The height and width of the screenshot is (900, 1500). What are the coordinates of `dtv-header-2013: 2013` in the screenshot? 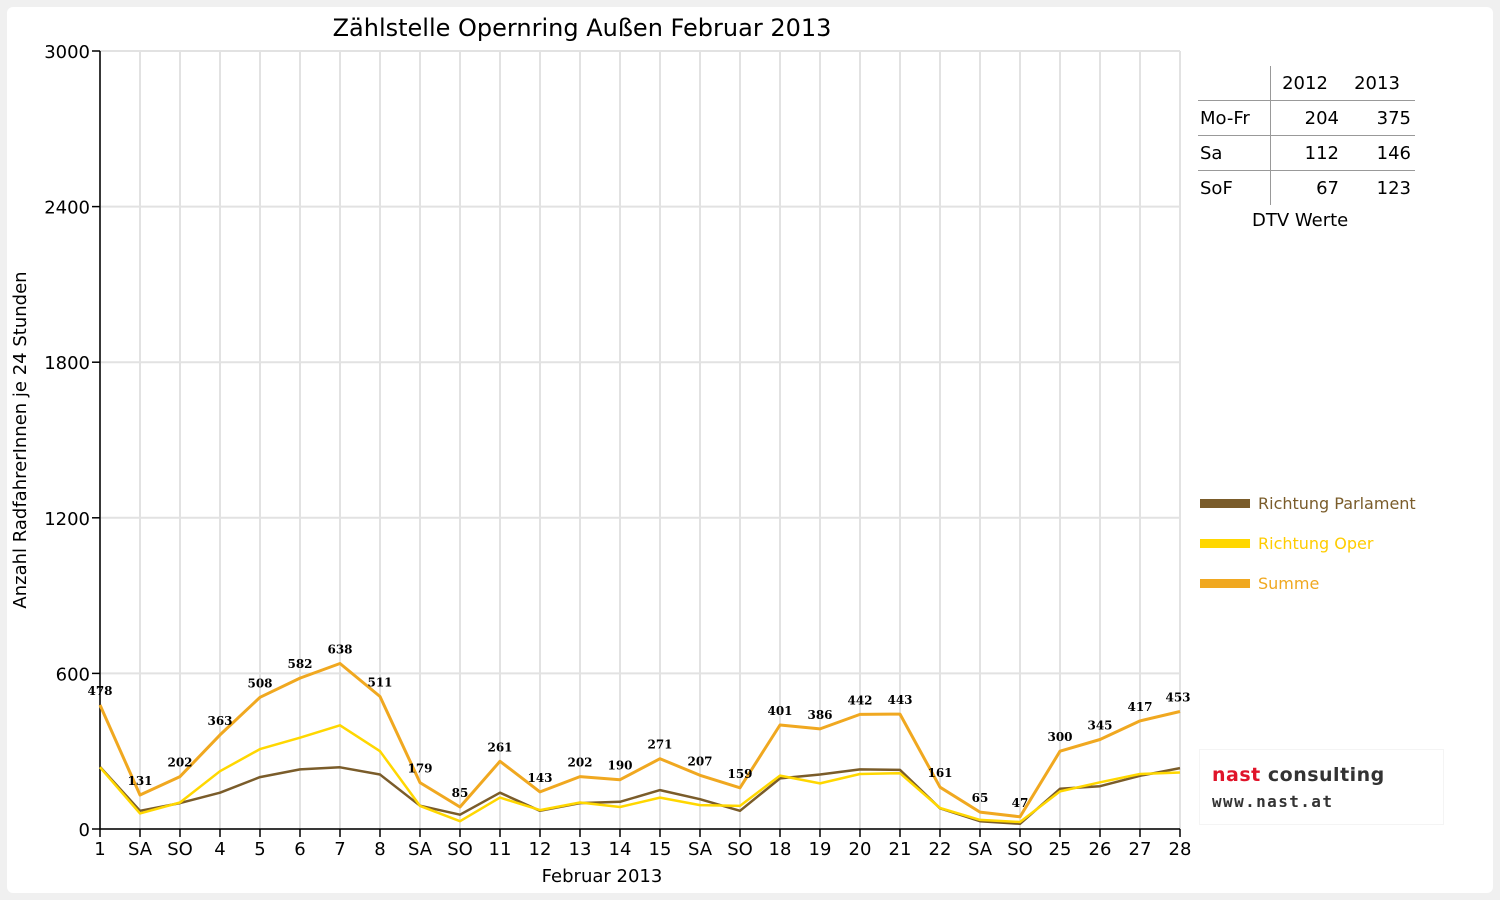 It's located at (1377, 83).